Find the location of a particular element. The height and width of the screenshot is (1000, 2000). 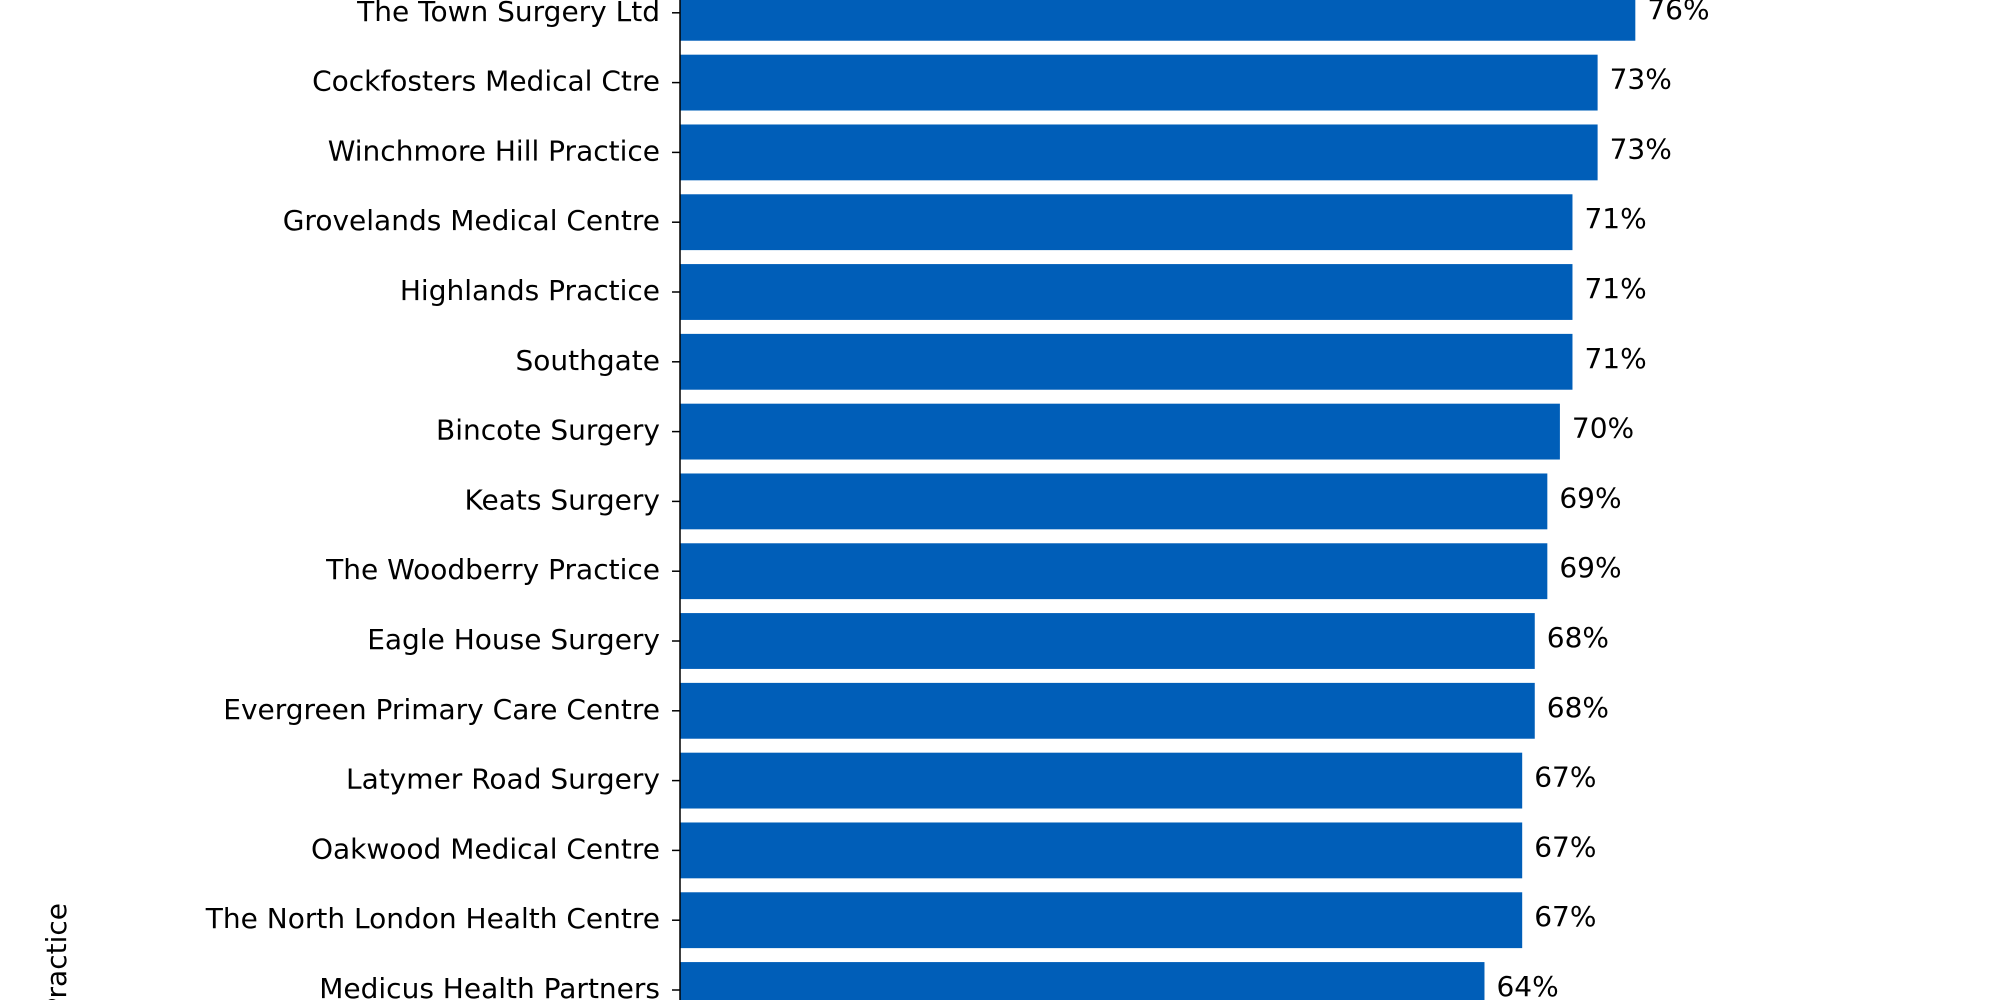

value-label: 64% is located at coordinates (1527, 985).